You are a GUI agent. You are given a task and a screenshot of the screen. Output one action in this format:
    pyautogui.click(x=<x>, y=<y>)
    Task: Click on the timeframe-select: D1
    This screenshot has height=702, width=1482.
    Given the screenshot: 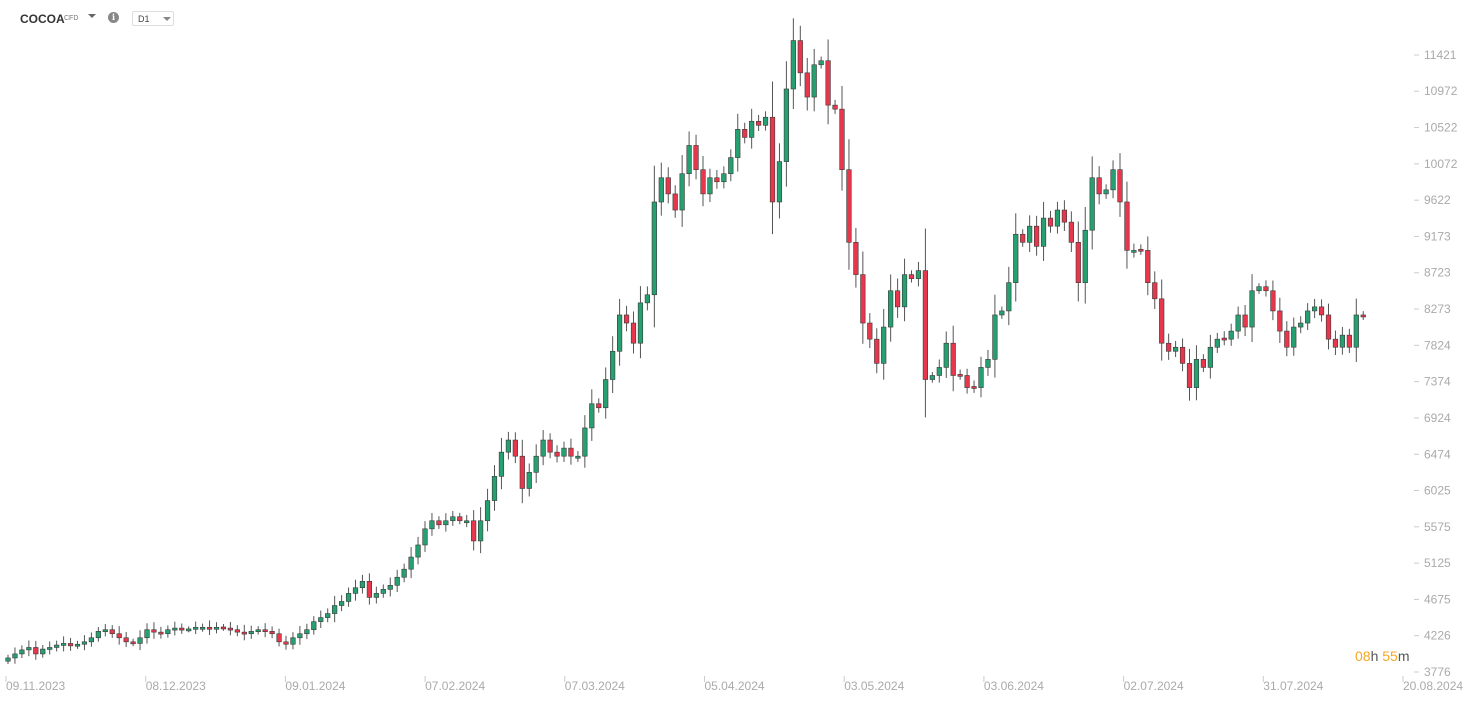 What is the action you would take?
    pyautogui.click(x=153, y=18)
    